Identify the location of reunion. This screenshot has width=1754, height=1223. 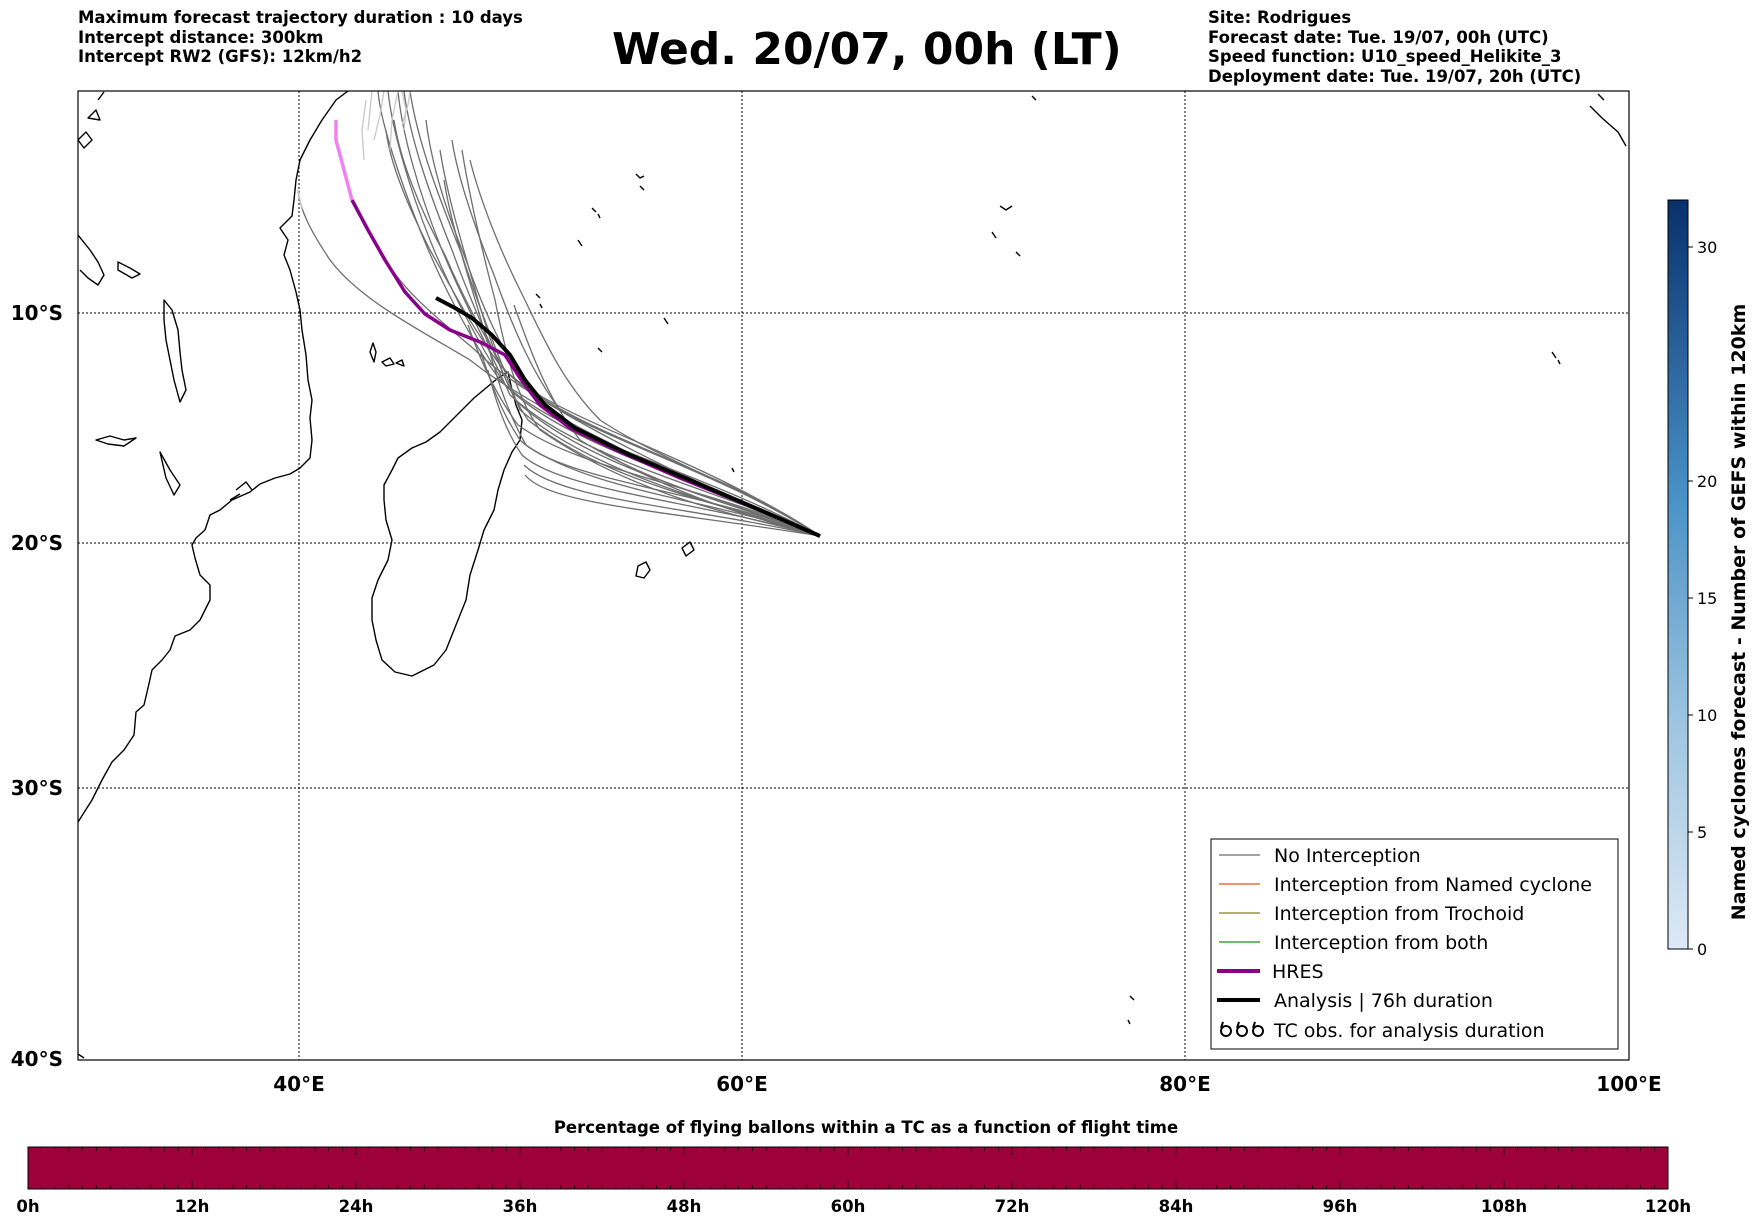
(643, 570).